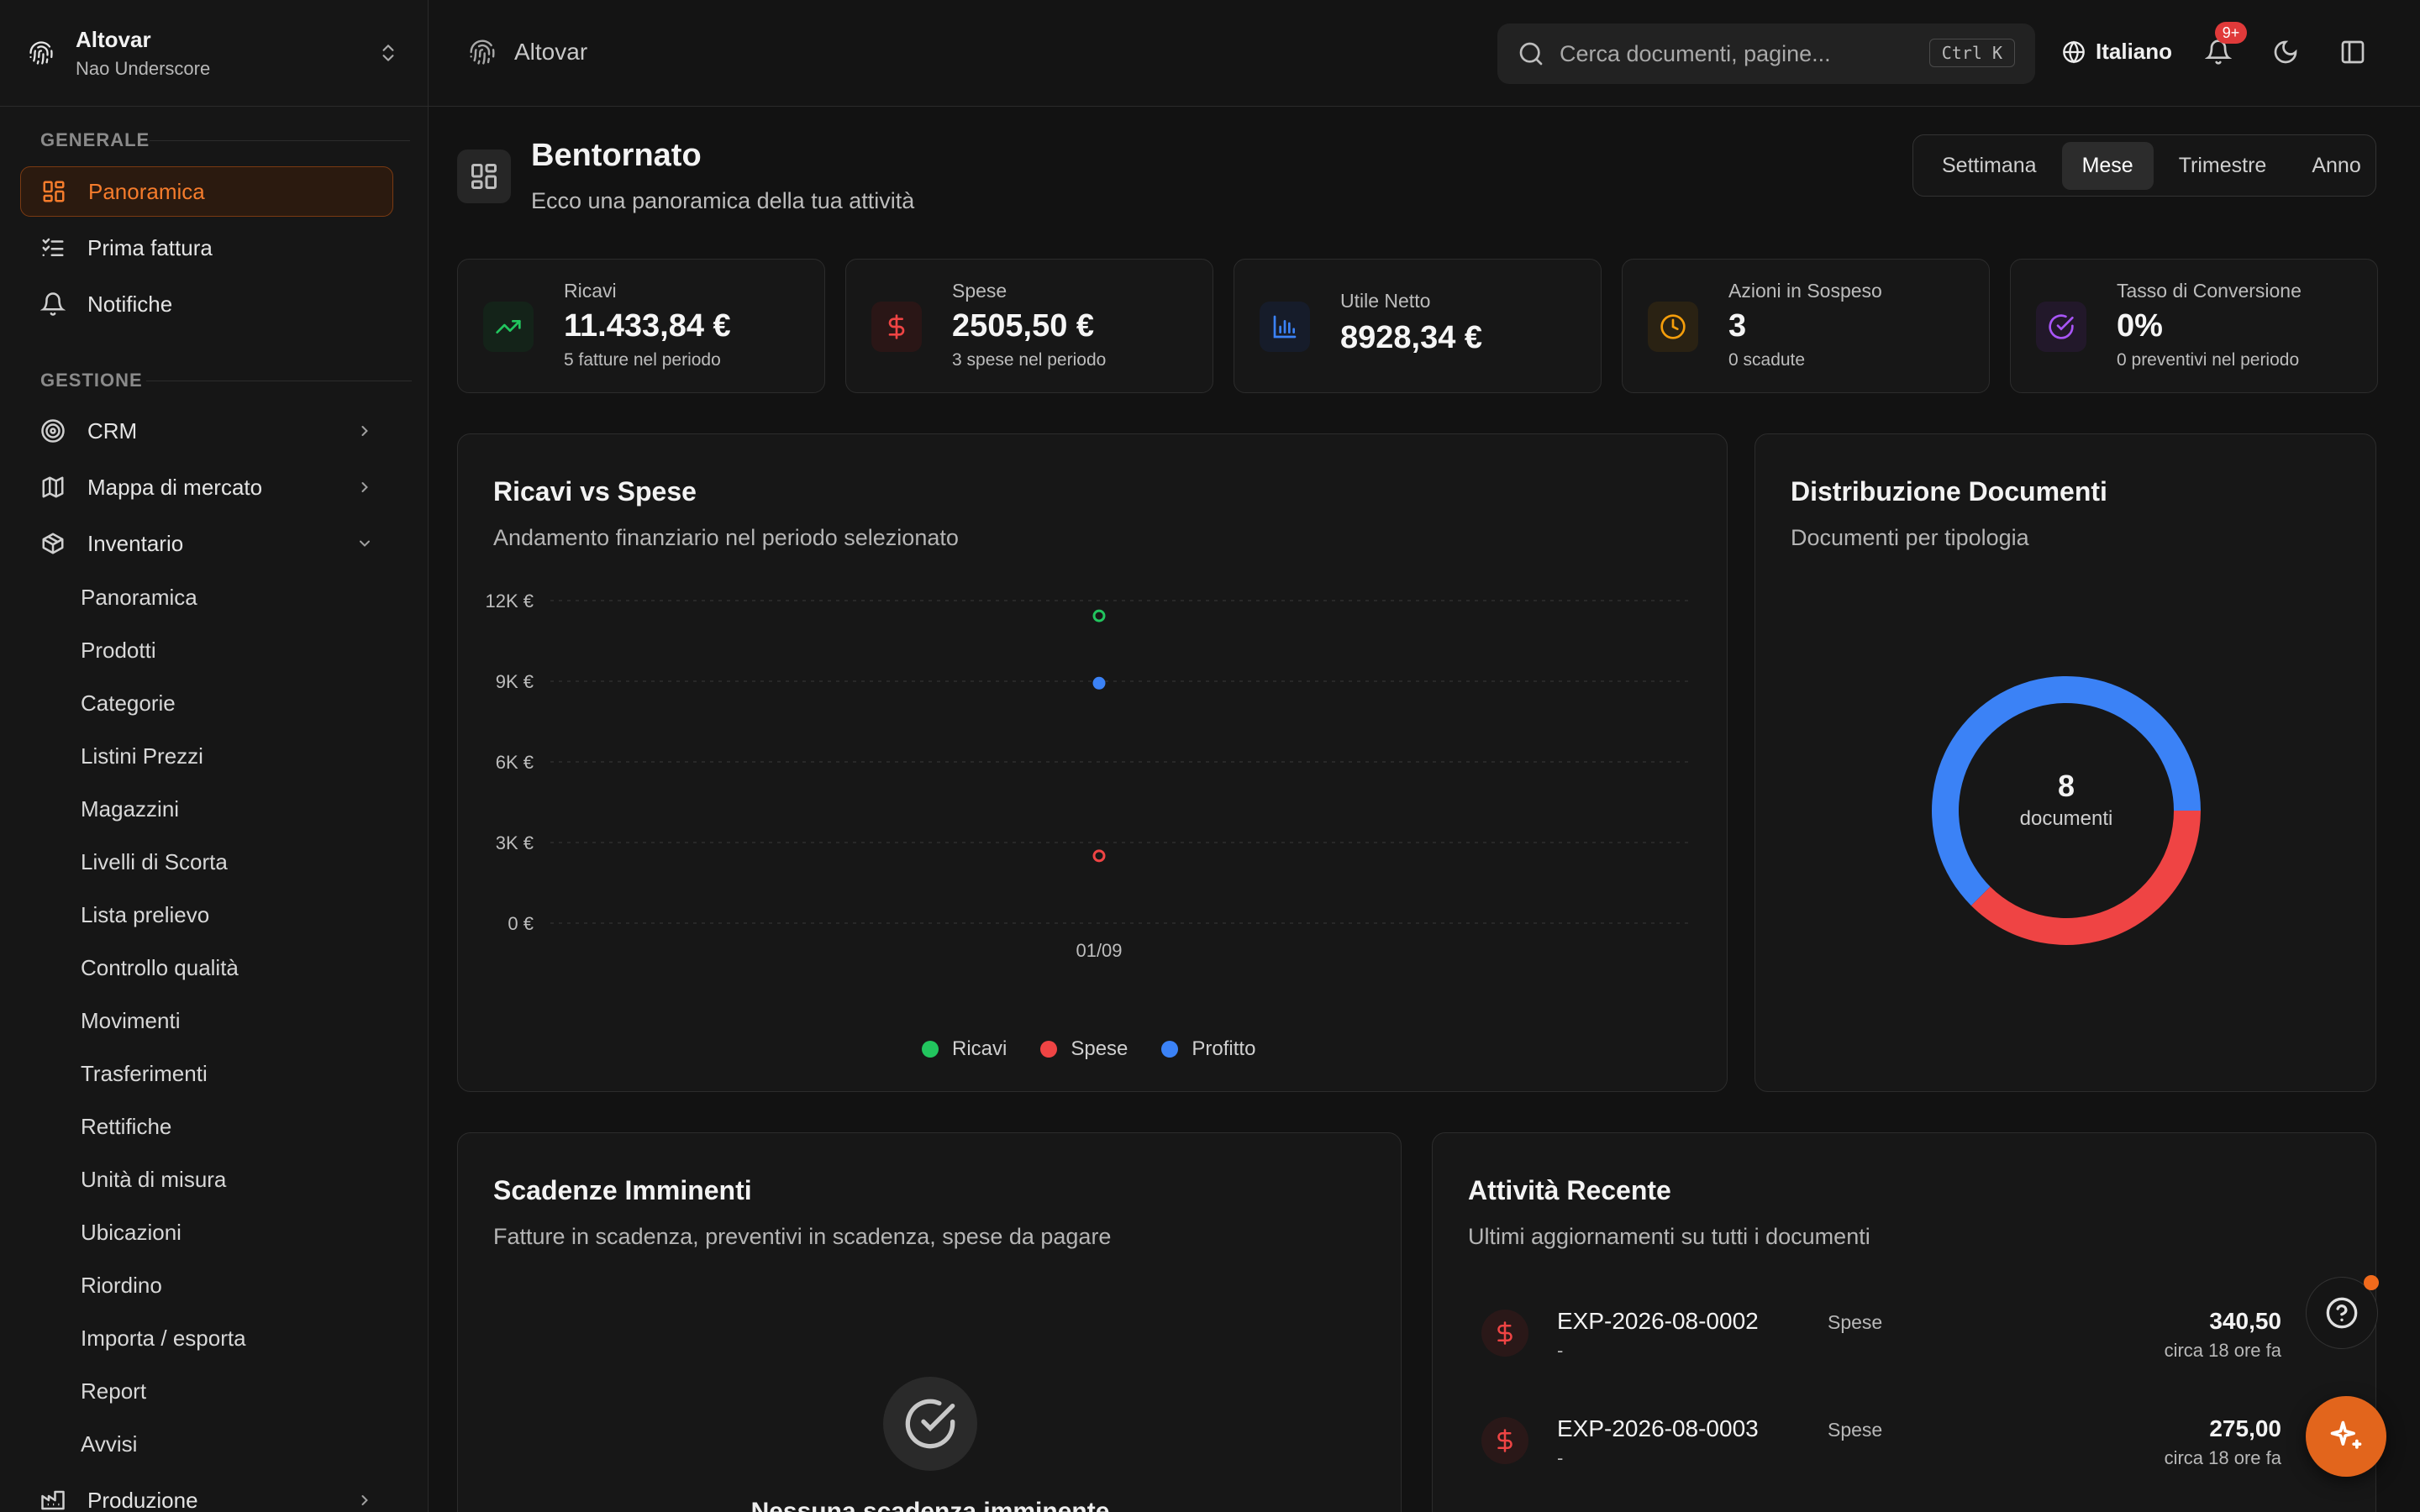 This screenshot has width=2420, height=1512. What do you see at coordinates (135, 543) in the screenshot?
I see `sidebar-item-label: Inventario` at bounding box center [135, 543].